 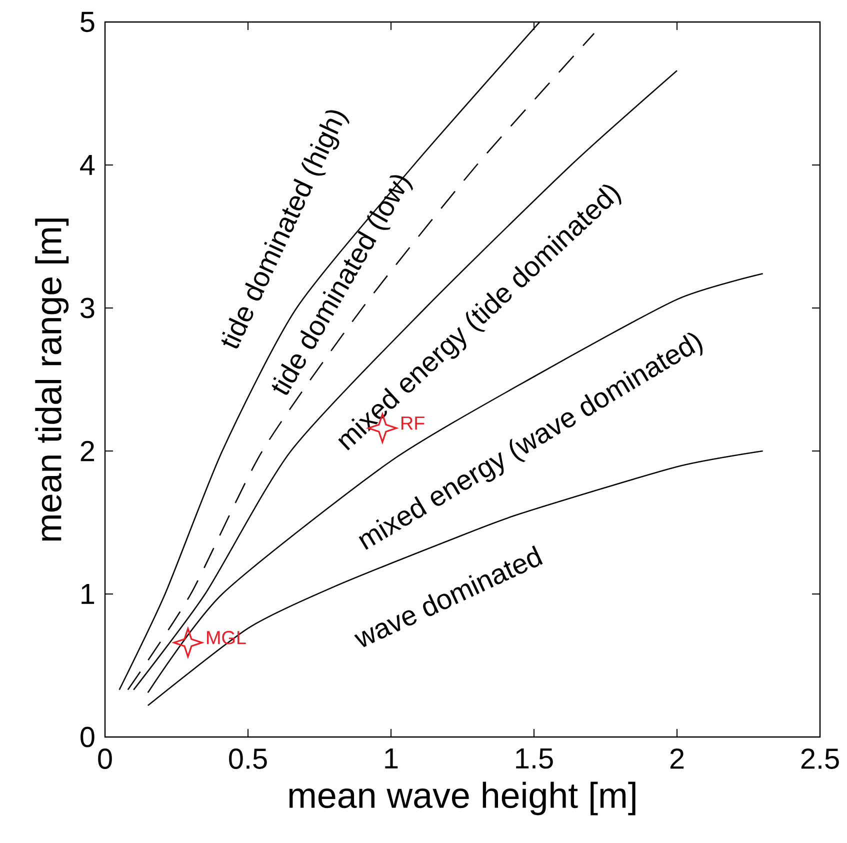 What do you see at coordinates (87, 308) in the screenshot?
I see `y-tick-label: 3` at bounding box center [87, 308].